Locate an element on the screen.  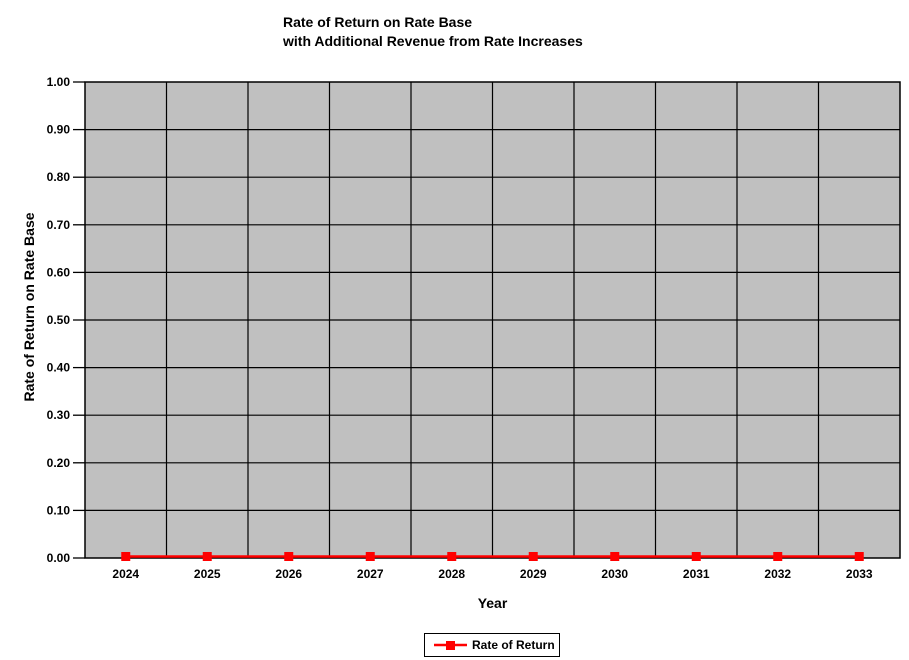
y-tick-label: 1.00 is located at coordinates (59, 82).